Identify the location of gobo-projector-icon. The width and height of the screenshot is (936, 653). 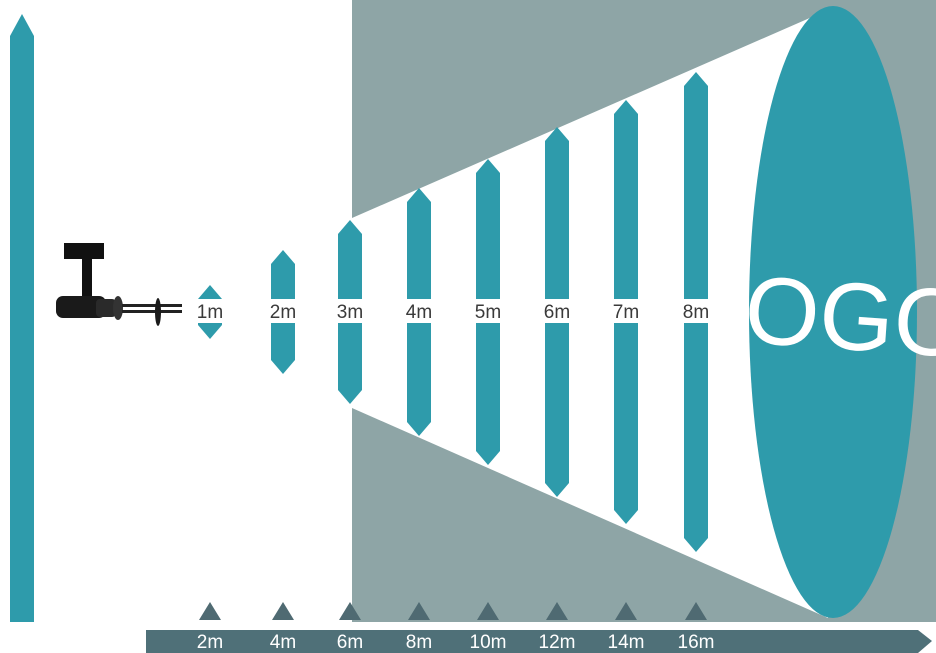
(119, 284).